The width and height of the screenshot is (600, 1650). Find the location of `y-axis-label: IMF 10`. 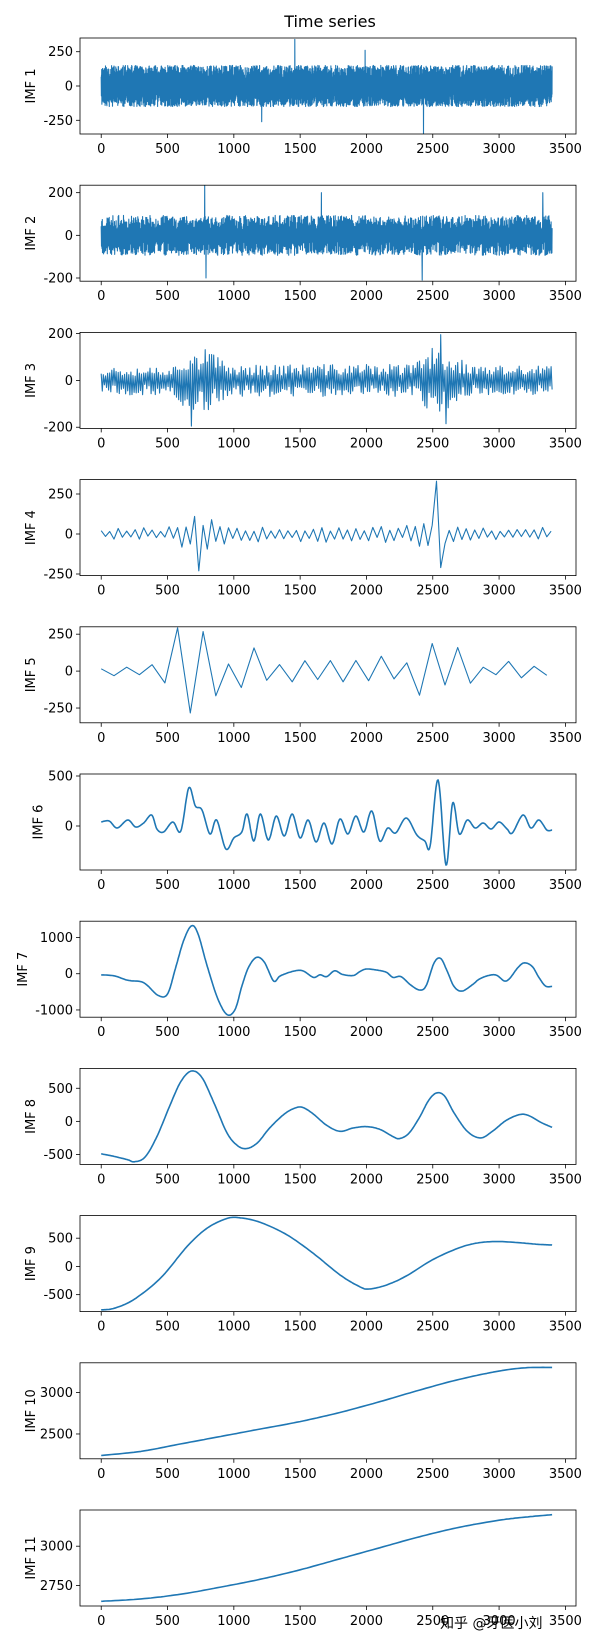

y-axis-label: IMF 10 is located at coordinates (31, 1410).